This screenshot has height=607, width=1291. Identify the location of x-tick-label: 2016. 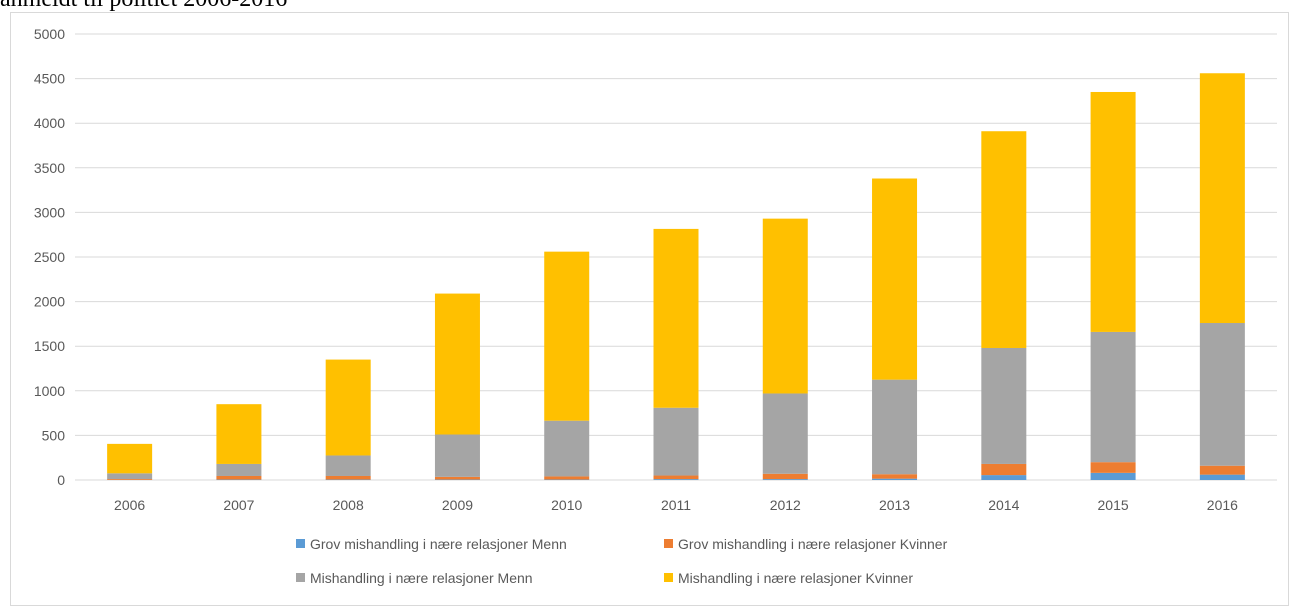
(1222, 505).